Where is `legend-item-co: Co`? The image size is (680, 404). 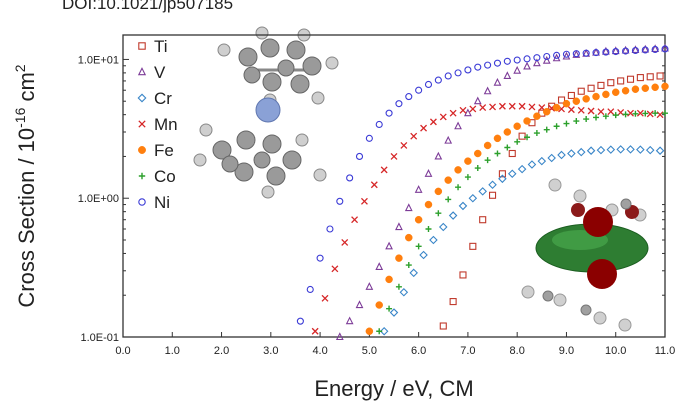
legend-item-co: Co is located at coordinates (157, 176).